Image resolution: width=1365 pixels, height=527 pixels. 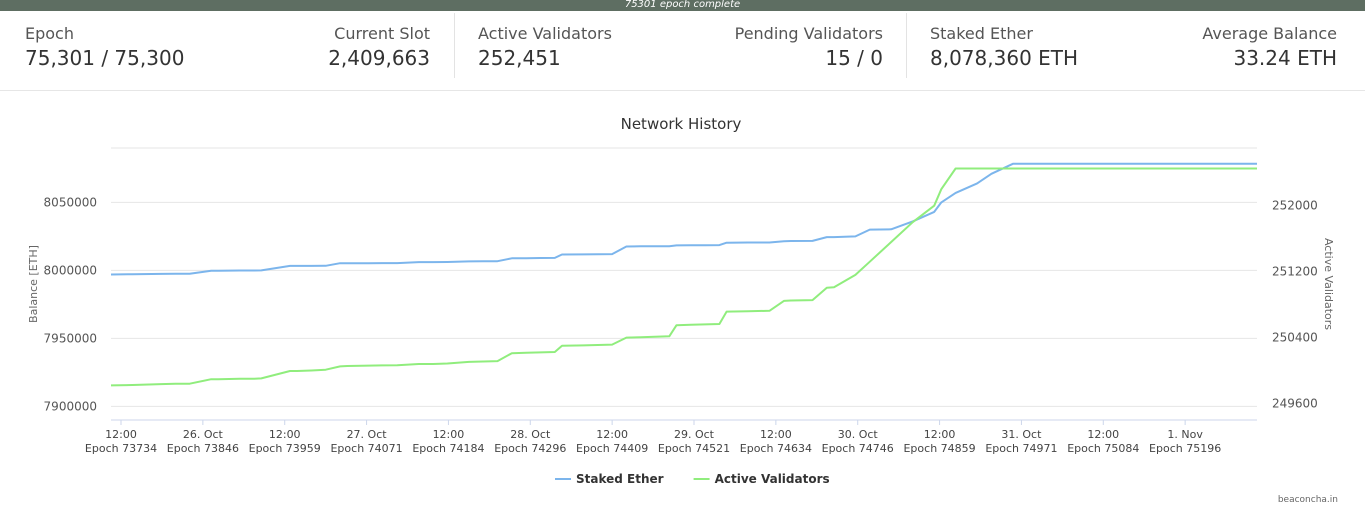 What do you see at coordinates (366, 448) in the screenshot?
I see `x-tick-epoch: Epoch 74071` at bounding box center [366, 448].